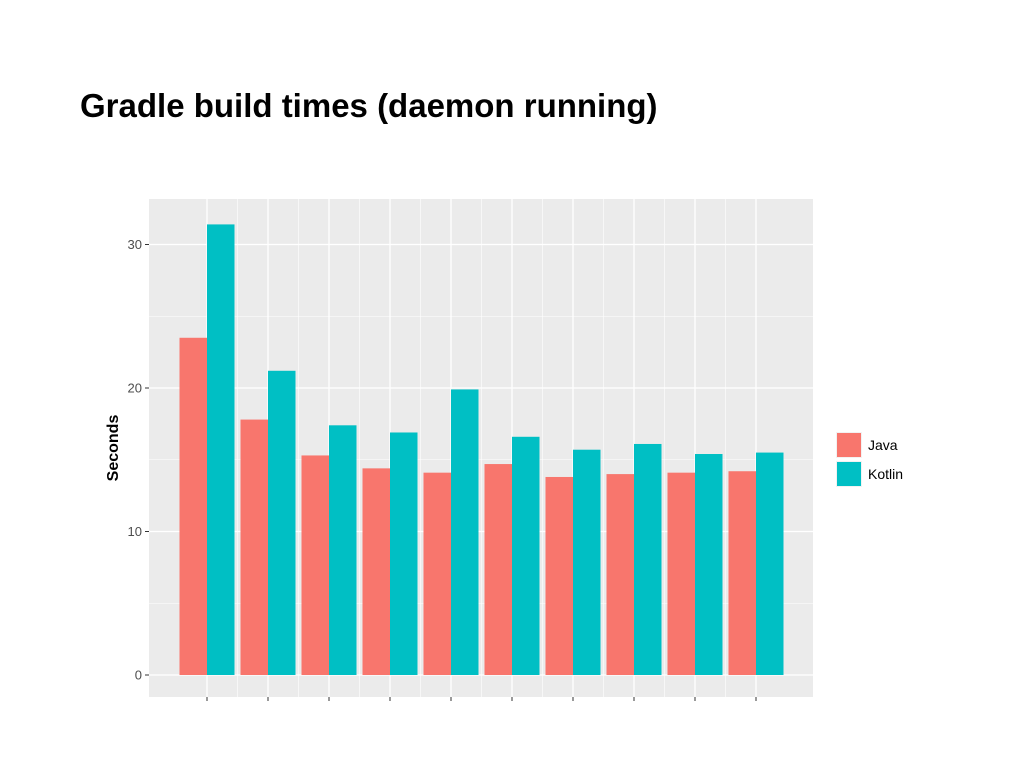 This screenshot has width=1024, height=768. What do you see at coordinates (883, 445) in the screenshot?
I see `legend-label-java: Java` at bounding box center [883, 445].